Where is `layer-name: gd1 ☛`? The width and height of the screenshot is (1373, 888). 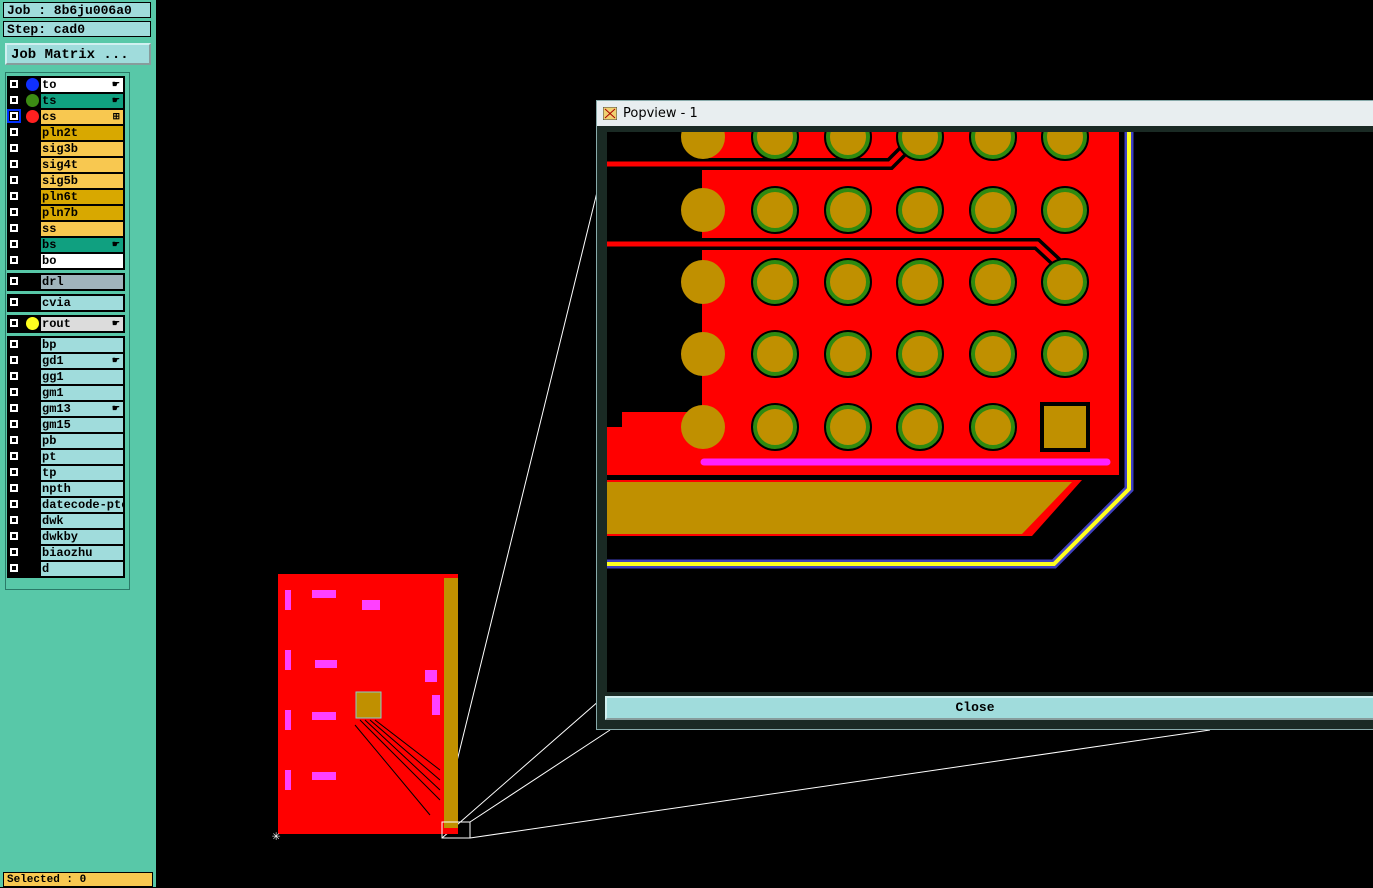 layer-name: gd1 ☛ is located at coordinates (82, 361).